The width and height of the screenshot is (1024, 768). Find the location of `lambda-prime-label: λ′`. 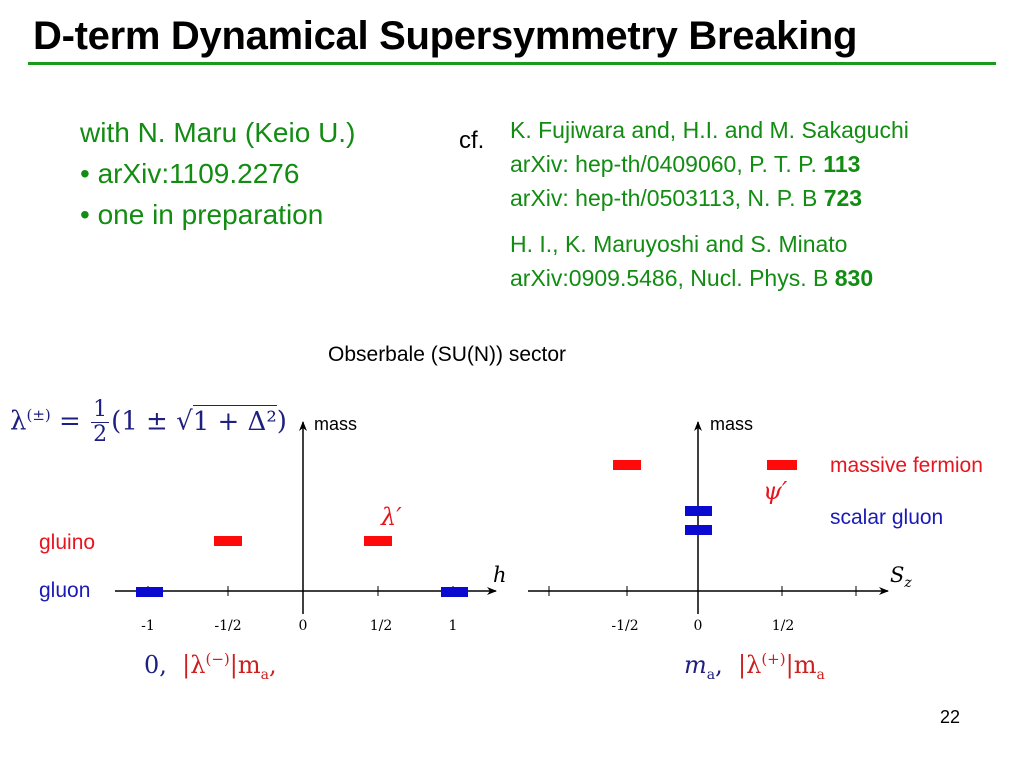

lambda-prime-label: λ′ is located at coordinates (391, 517).